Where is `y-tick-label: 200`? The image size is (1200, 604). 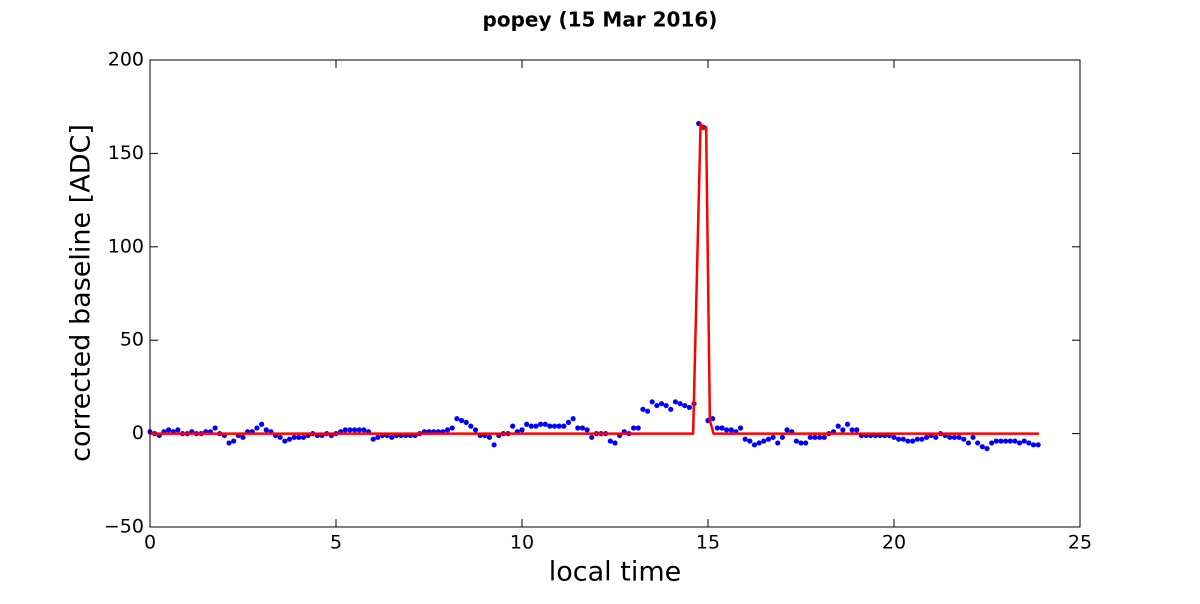
y-tick-label: 200 is located at coordinates (126, 60).